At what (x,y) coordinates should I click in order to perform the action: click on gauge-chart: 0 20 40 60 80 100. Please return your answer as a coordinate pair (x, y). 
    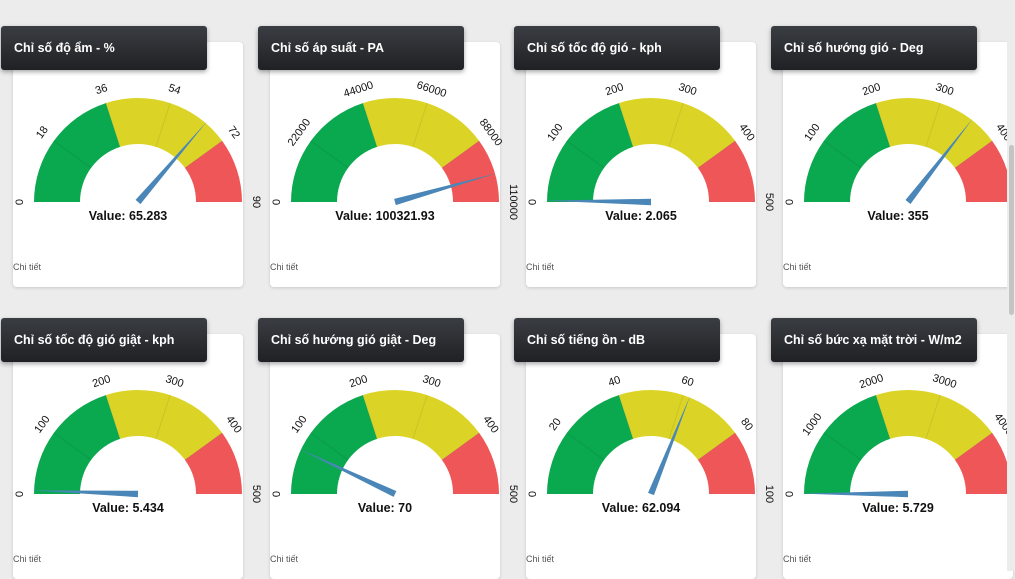
    Looking at the image, I should click on (651, 438).